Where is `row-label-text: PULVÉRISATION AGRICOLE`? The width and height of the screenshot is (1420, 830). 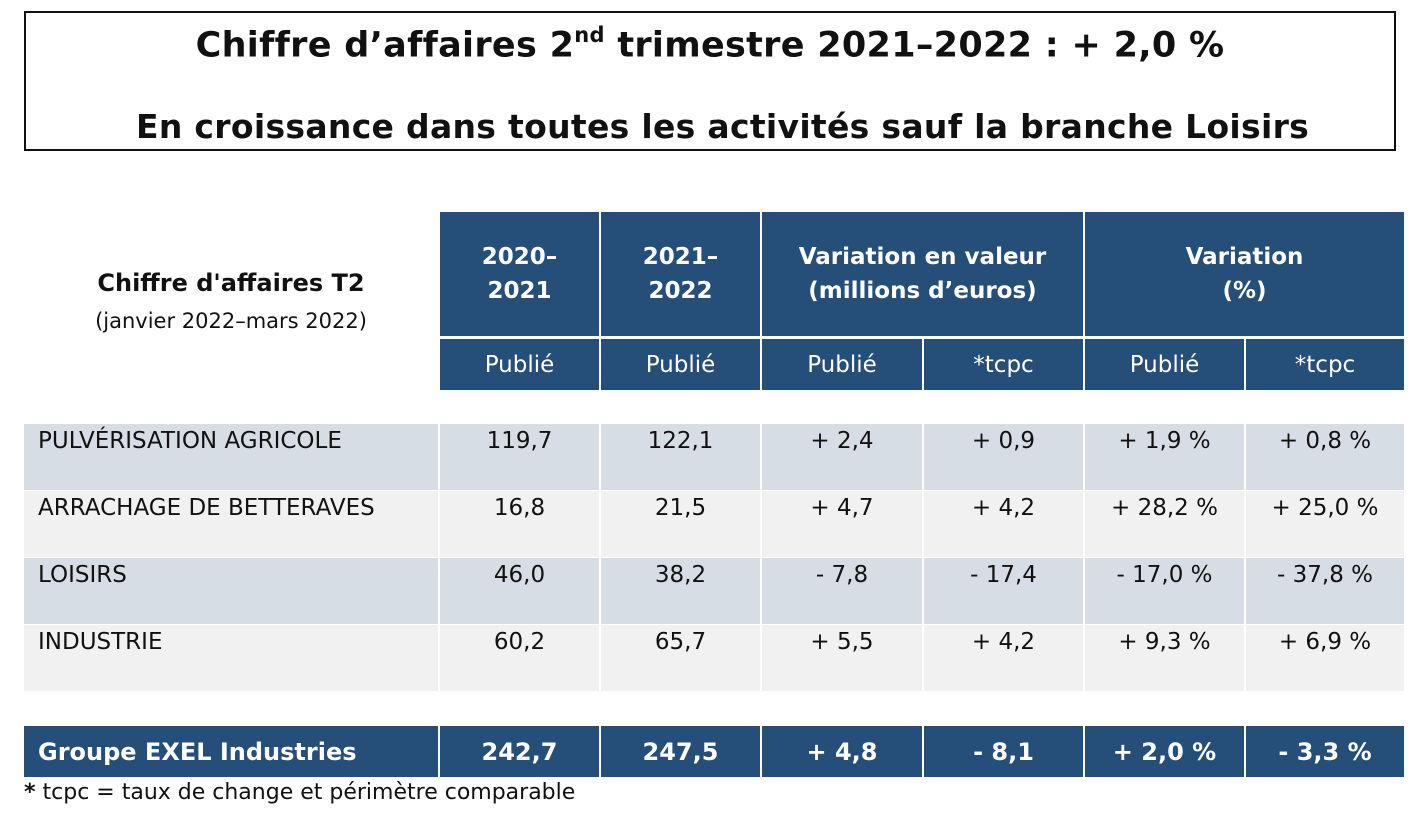 row-label-text: PULVÉRISATION AGRICOLE is located at coordinates (190, 441).